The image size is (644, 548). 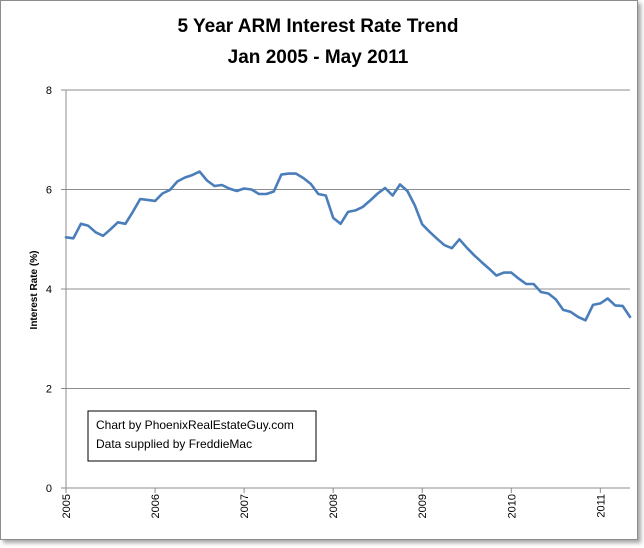 I want to click on y-axis-label: Interest Rate (%), so click(x=34, y=290).